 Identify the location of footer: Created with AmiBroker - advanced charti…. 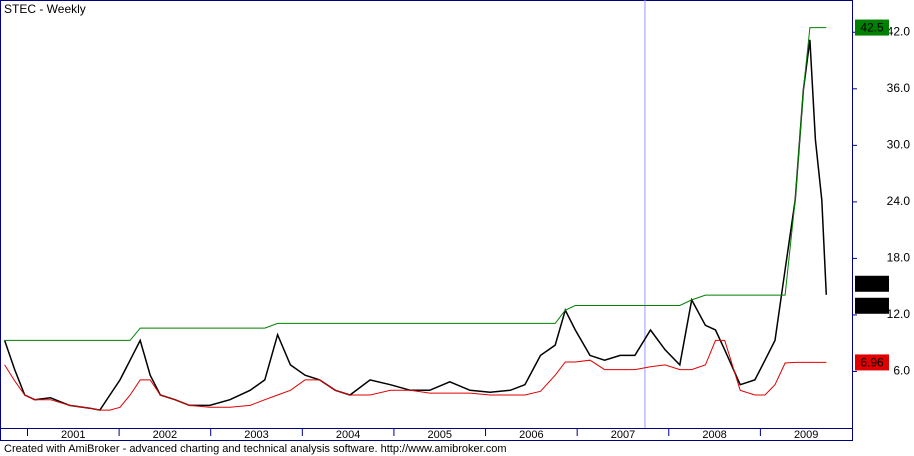
(255, 449).